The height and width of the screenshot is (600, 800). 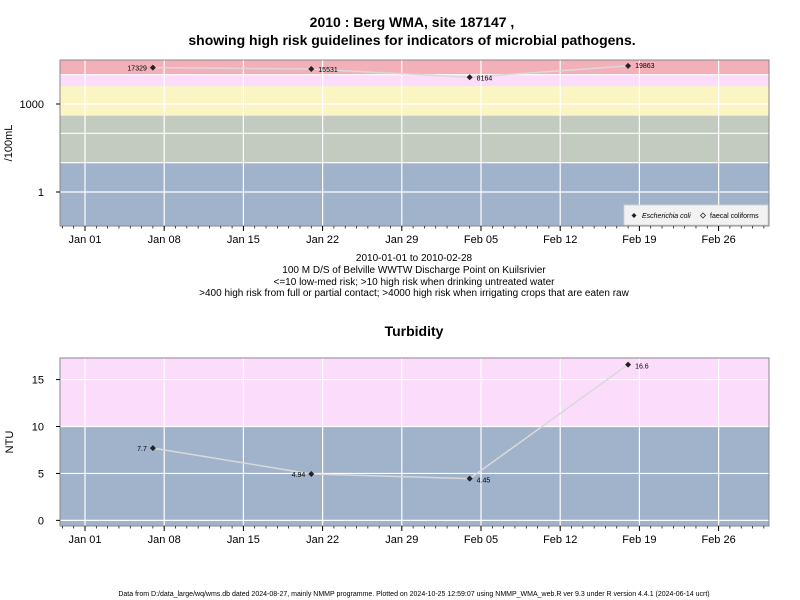 What do you see at coordinates (481, 540) in the screenshot?
I see `bottom-x-tick-label: Feb 05` at bounding box center [481, 540].